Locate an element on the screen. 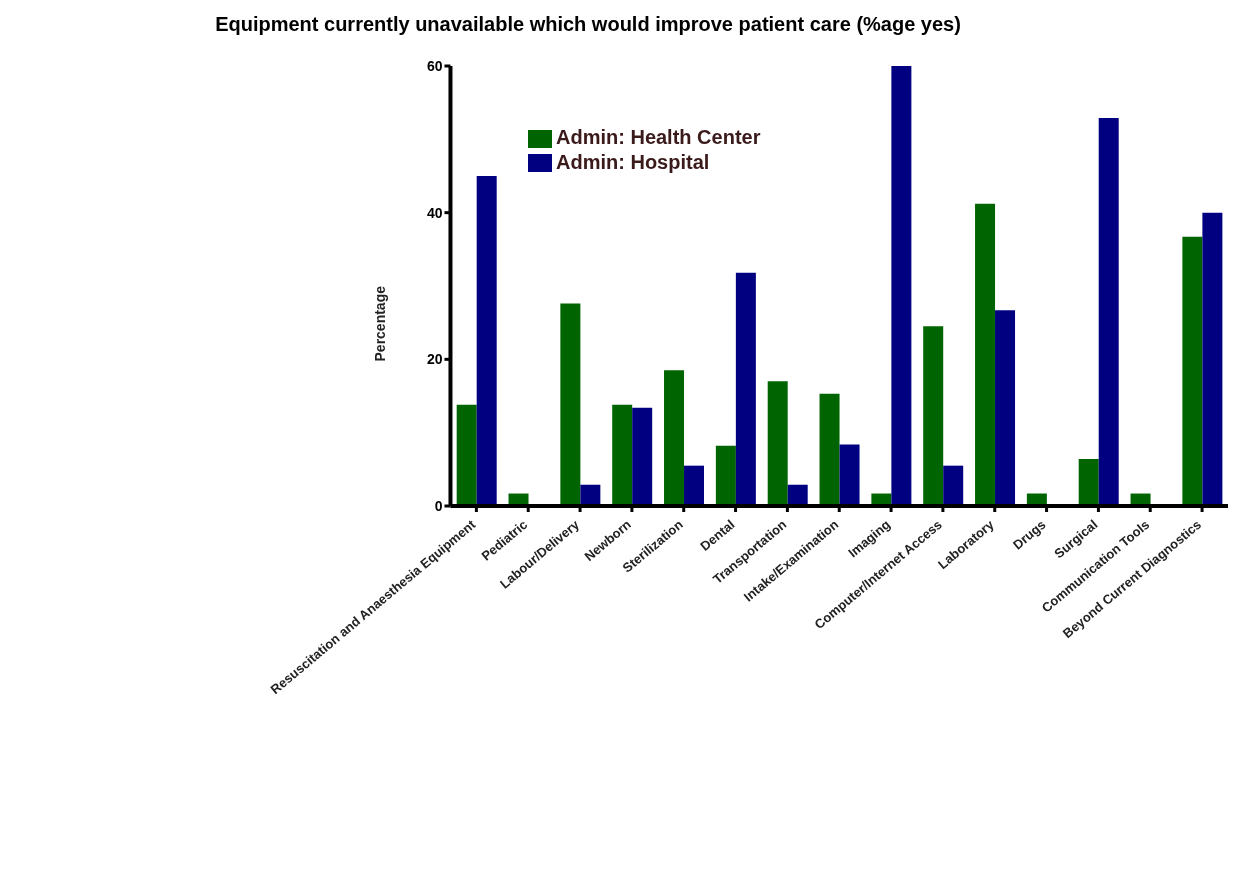 The image size is (1236, 871). legend-label: Admin: Hospital is located at coordinates (633, 161).